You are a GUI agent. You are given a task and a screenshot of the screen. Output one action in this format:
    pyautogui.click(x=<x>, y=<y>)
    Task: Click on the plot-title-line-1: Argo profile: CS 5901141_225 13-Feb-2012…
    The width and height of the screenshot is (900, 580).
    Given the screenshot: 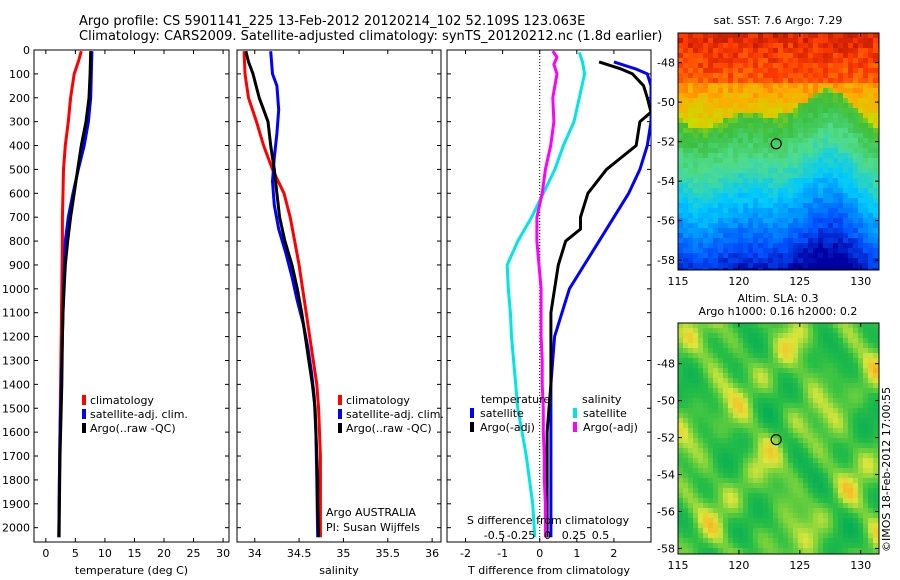 What is the action you would take?
    pyautogui.click(x=332, y=21)
    